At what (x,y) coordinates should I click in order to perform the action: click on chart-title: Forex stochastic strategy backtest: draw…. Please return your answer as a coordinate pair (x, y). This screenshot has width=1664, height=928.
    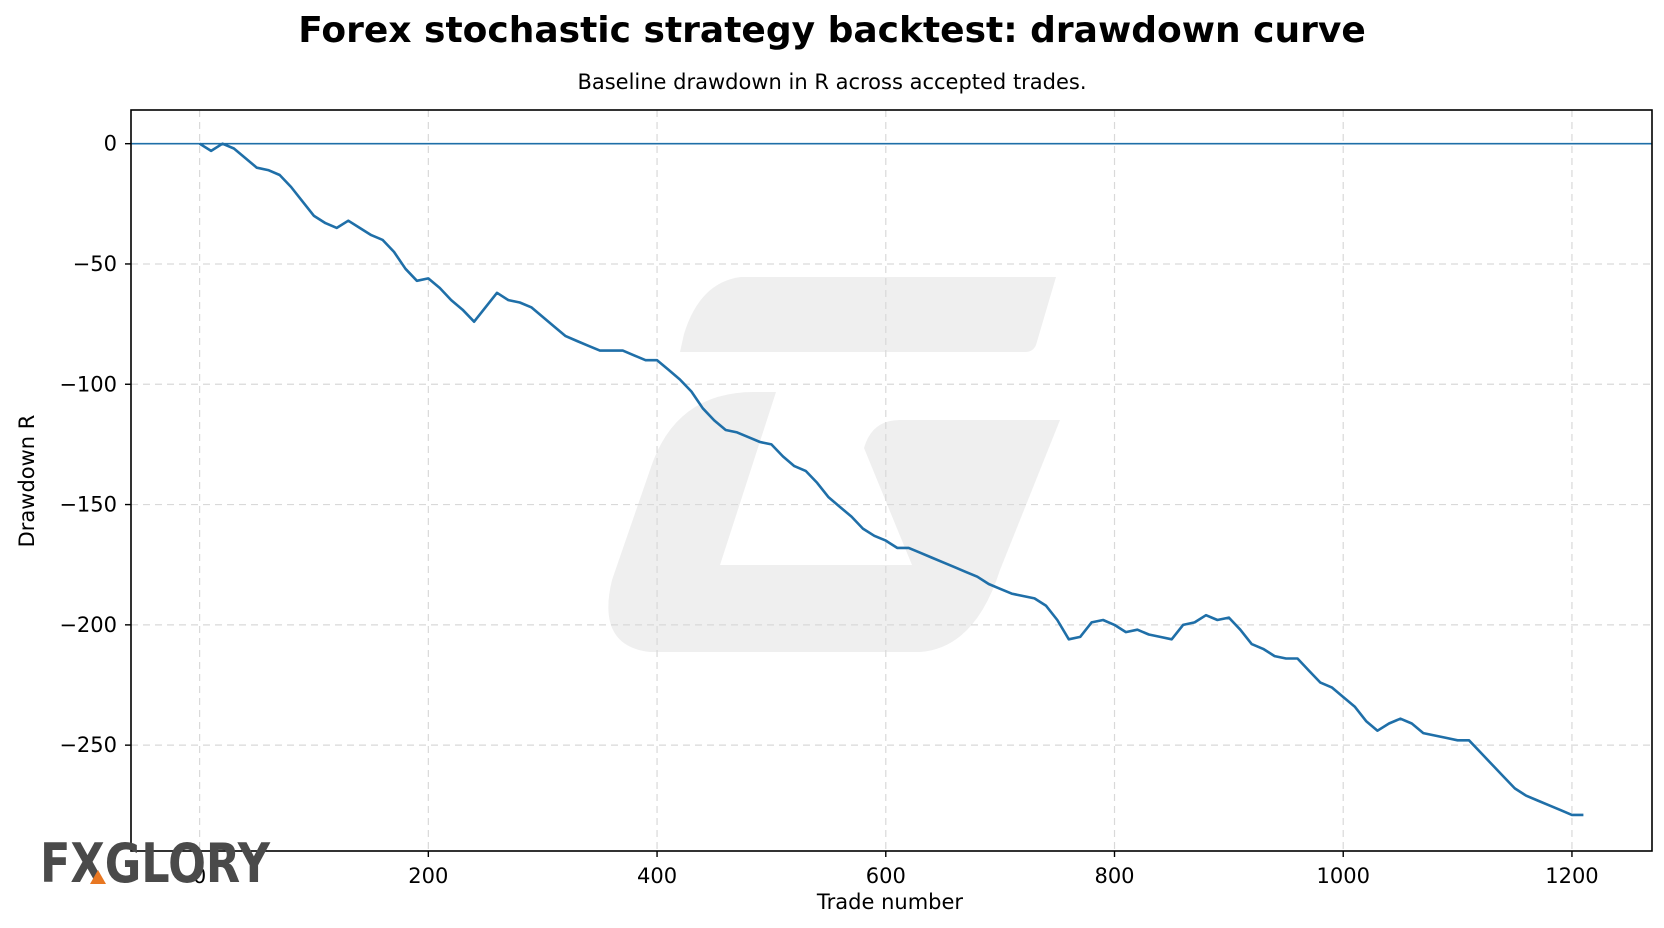
    Looking at the image, I should click on (831, 30).